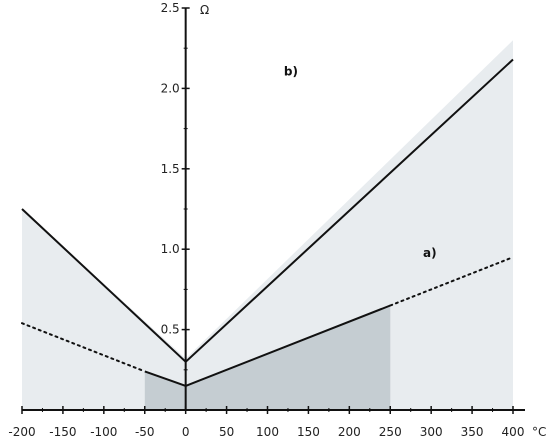 This screenshot has height=438, width=550. Describe the element at coordinates (291, 72) in the screenshot. I see `series-annotation-b: b)` at that location.